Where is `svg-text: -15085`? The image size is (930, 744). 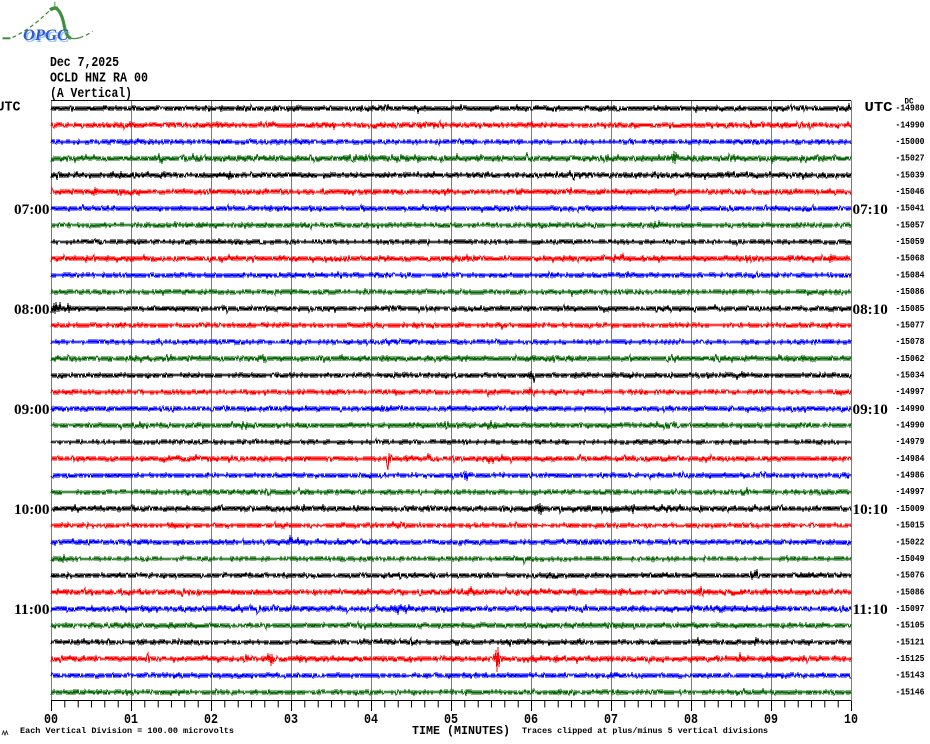 svg-text: -15085 is located at coordinates (910, 308).